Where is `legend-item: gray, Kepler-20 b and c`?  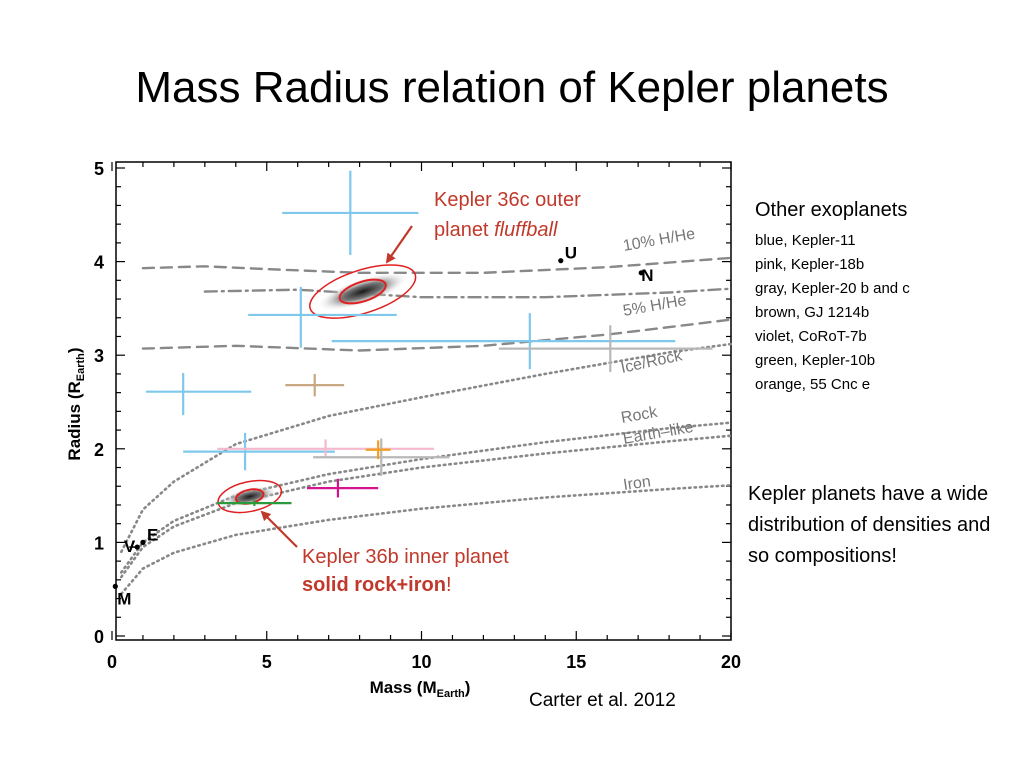
legend-item: gray, Kepler-20 b and c is located at coordinates (832, 288).